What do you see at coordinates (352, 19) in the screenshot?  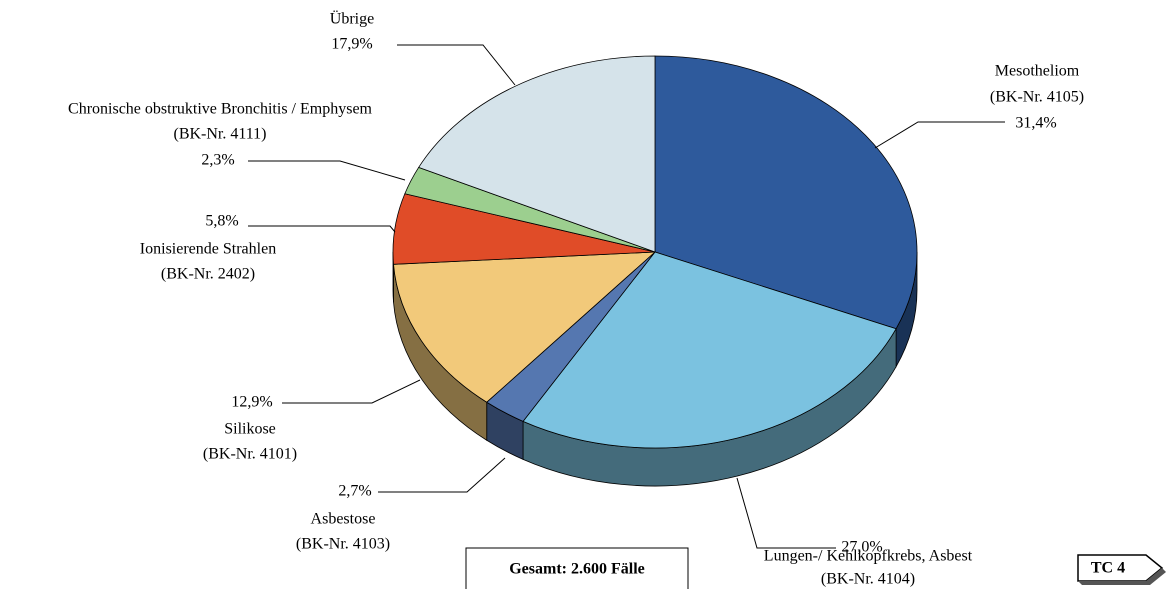 I see `category-label: Übrige` at bounding box center [352, 19].